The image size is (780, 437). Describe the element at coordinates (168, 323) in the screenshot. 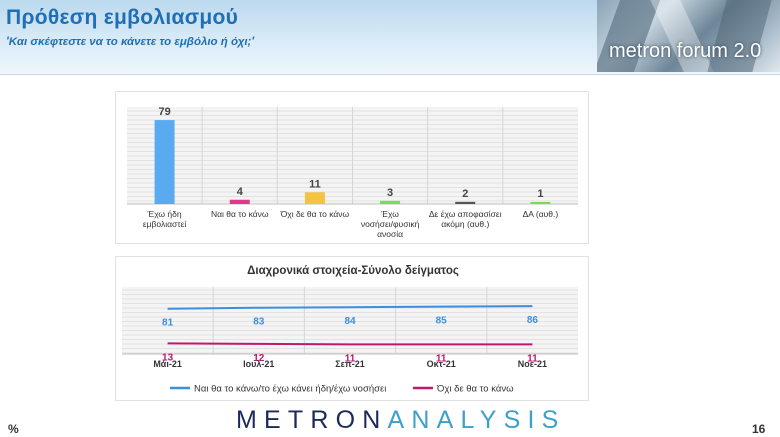

I see `data-label: 81` at that location.